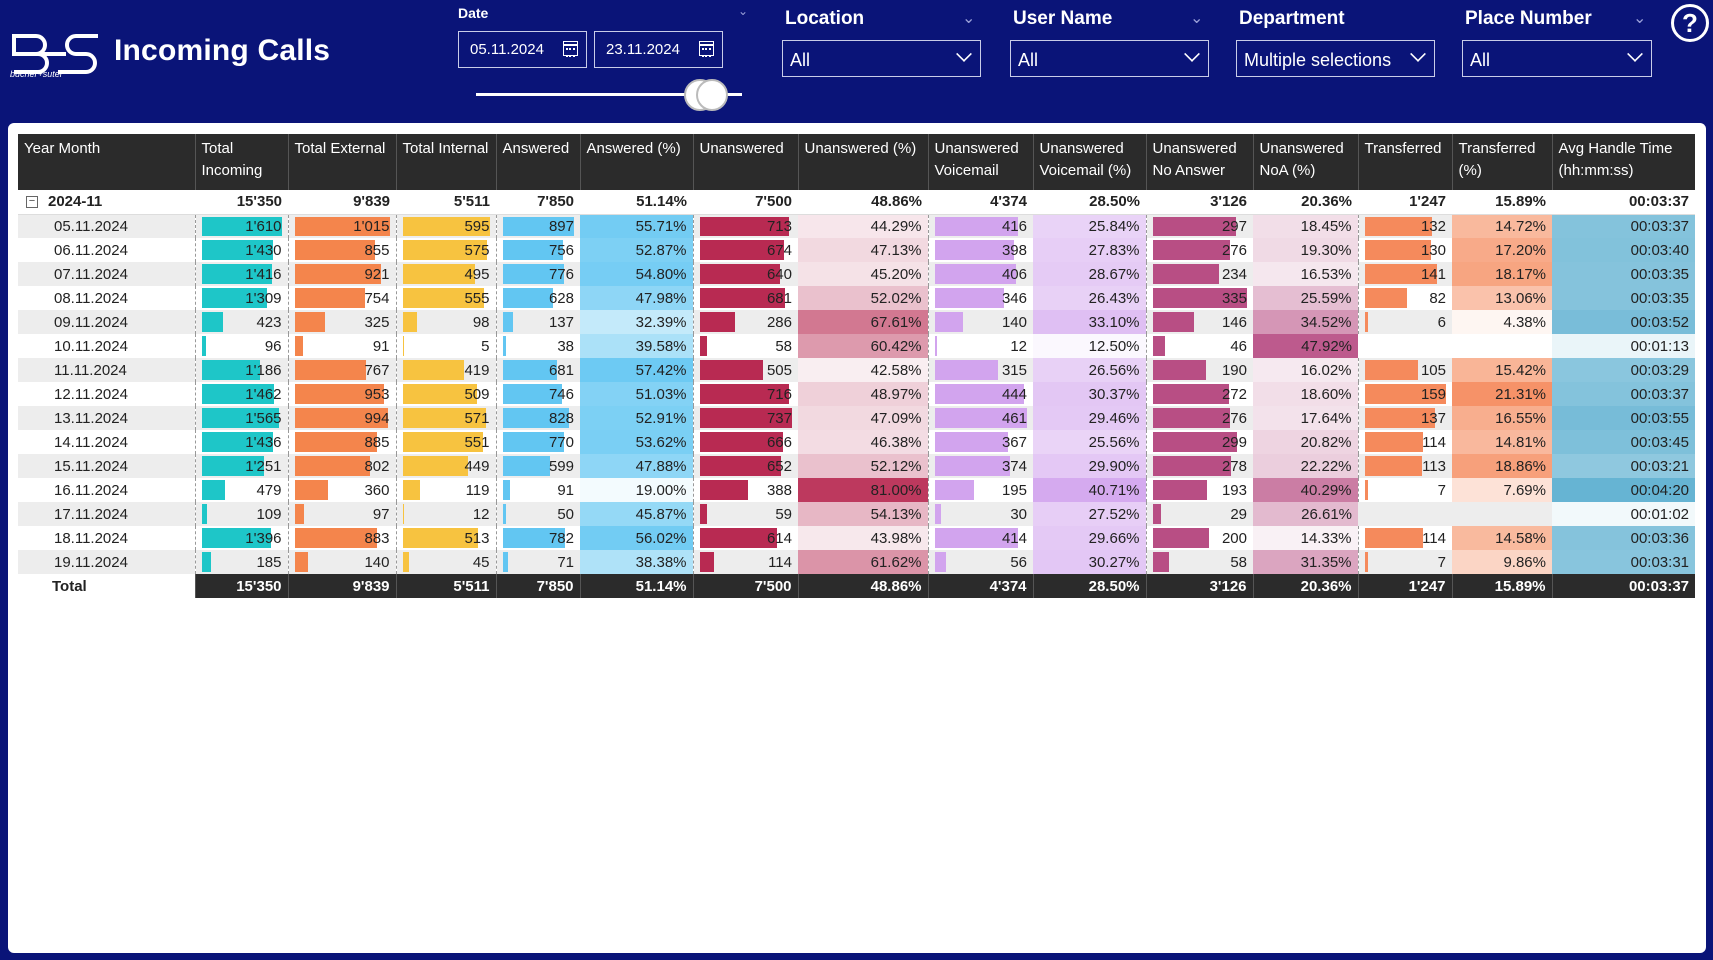 This screenshot has width=1713, height=960. What do you see at coordinates (1502, 274) in the screenshot?
I see `table-cell: 18.17%` at bounding box center [1502, 274].